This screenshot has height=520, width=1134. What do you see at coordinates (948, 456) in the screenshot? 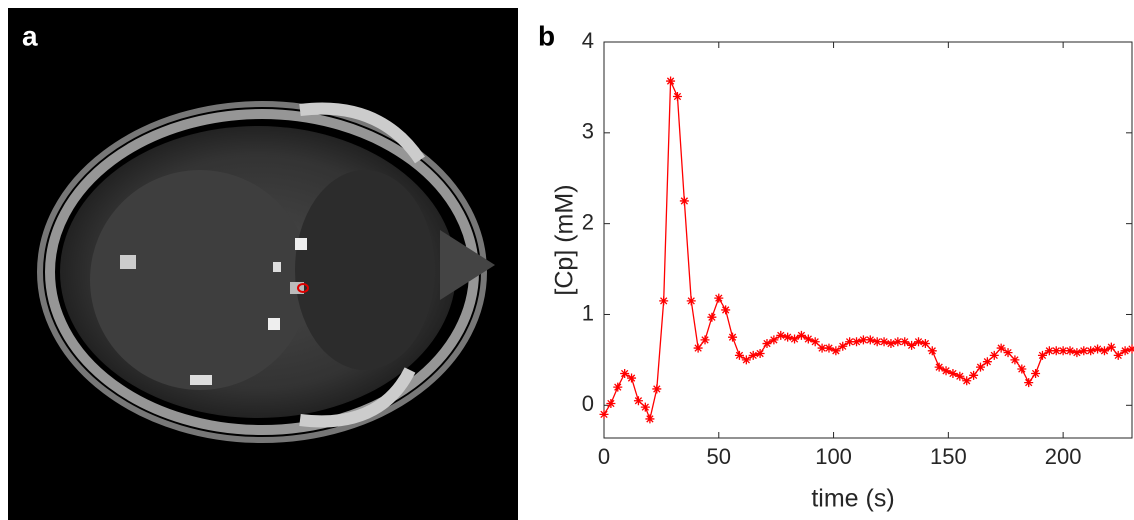
I see `x-tick-label: 150` at bounding box center [948, 456].